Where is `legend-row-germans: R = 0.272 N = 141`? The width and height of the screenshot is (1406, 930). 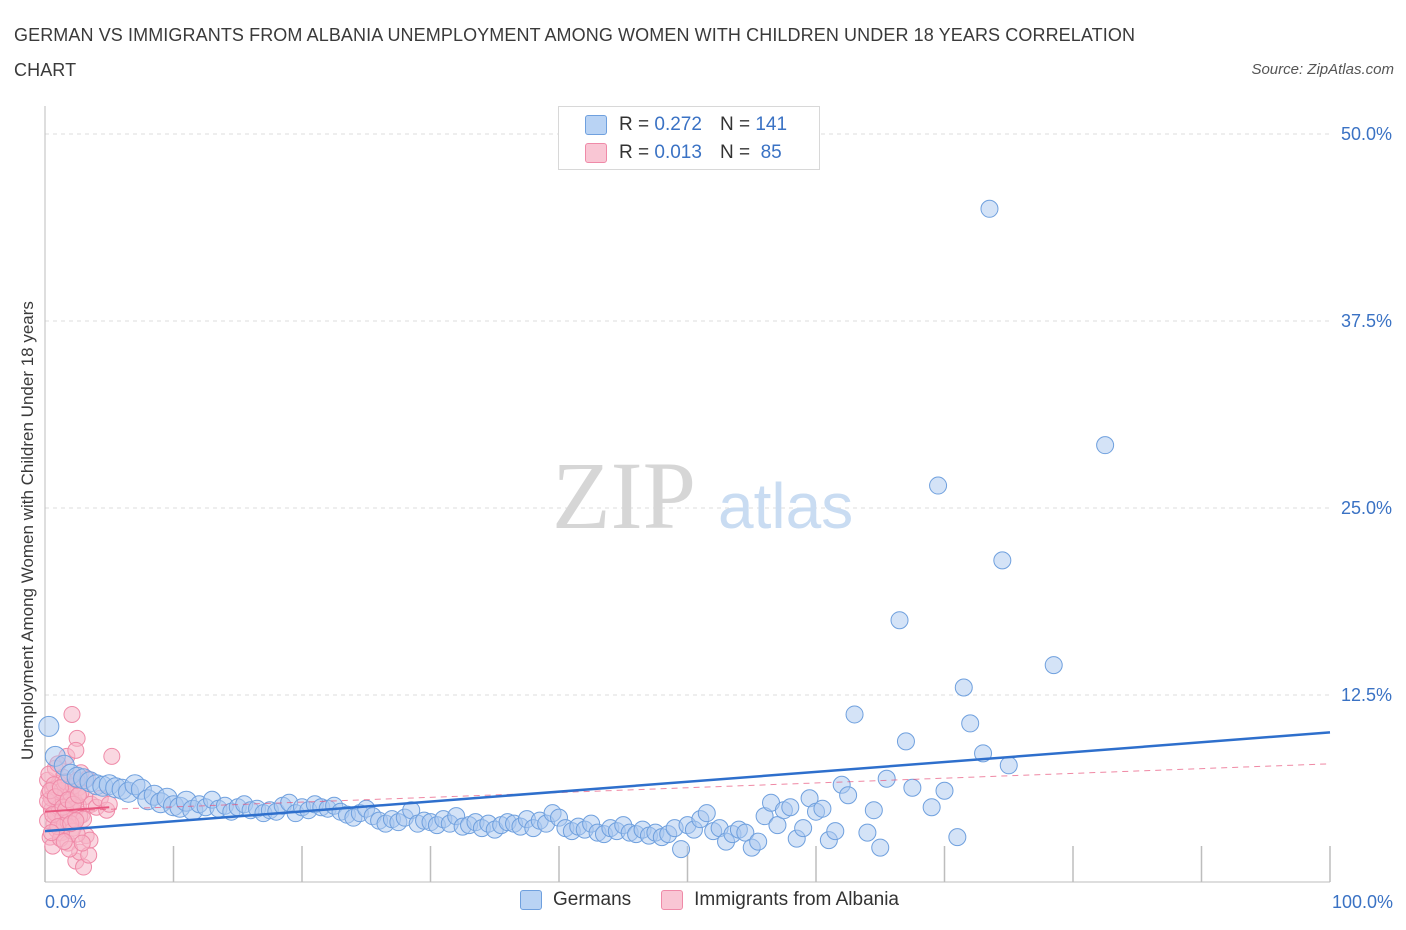 legend-row-germans: R = 0.272 N = 141 is located at coordinates (686, 125).